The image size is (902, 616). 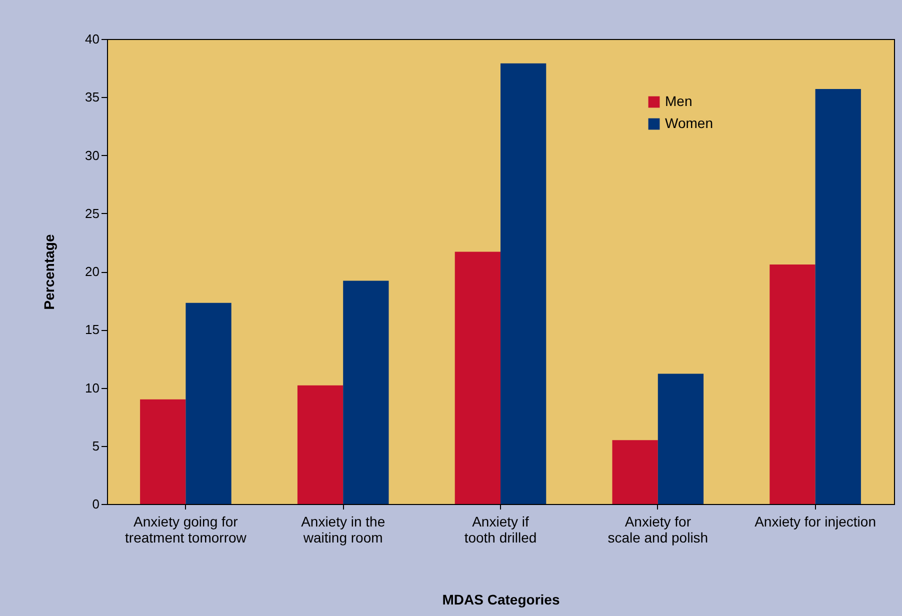 What do you see at coordinates (658, 530) in the screenshot?
I see `x-tick-label: Anxiety for scale and polish` at bounding box center [658, 530].